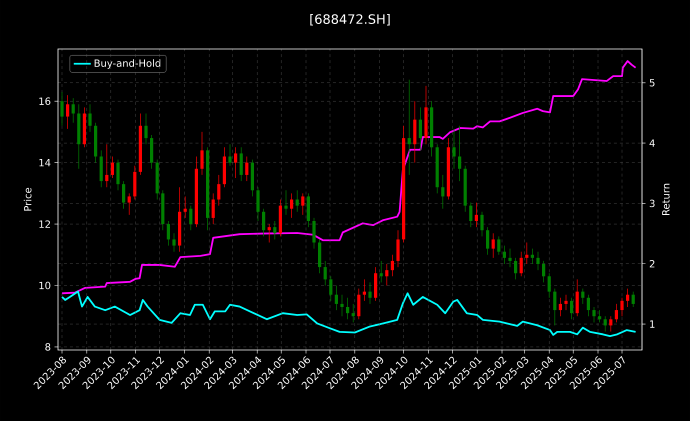 The image size is (690, 421). What do you see at coordinates (44, 162) in the screenshot?
I see `y-tick-label: 14` at bounding box center [44, 162].